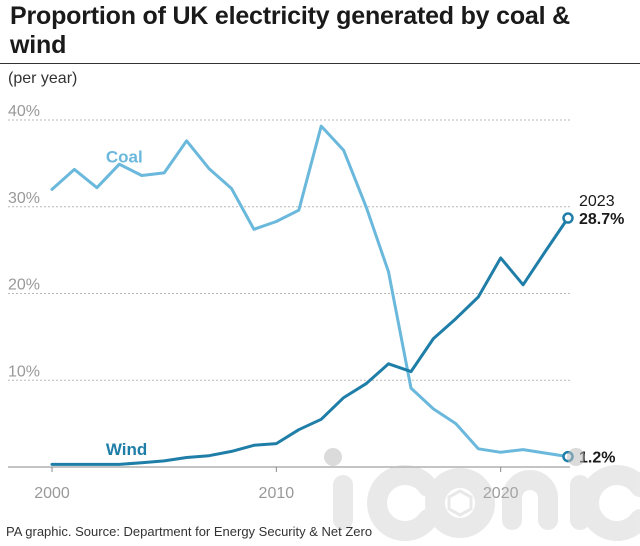 Image resolution: width=640 pixels, height=546 pixels. I want to click on y-tick-label: 40%, so click(24, 111).